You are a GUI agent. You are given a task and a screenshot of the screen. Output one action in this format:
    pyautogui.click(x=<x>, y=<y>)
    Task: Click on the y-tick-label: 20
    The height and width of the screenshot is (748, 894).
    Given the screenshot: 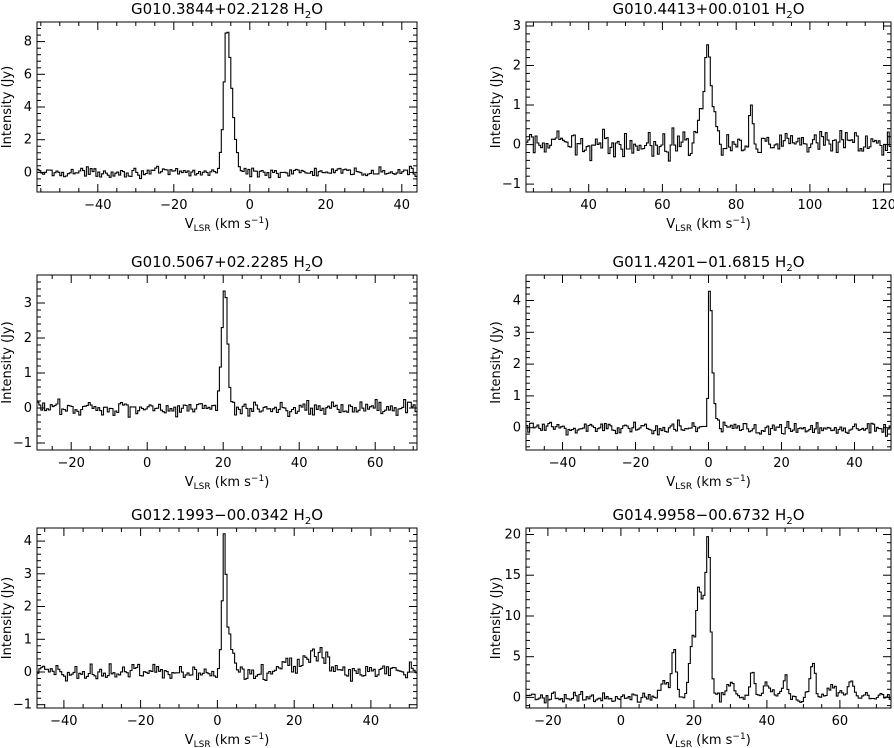 What is the action you would take?
    pyautogui.click(x=512, y=535)
    